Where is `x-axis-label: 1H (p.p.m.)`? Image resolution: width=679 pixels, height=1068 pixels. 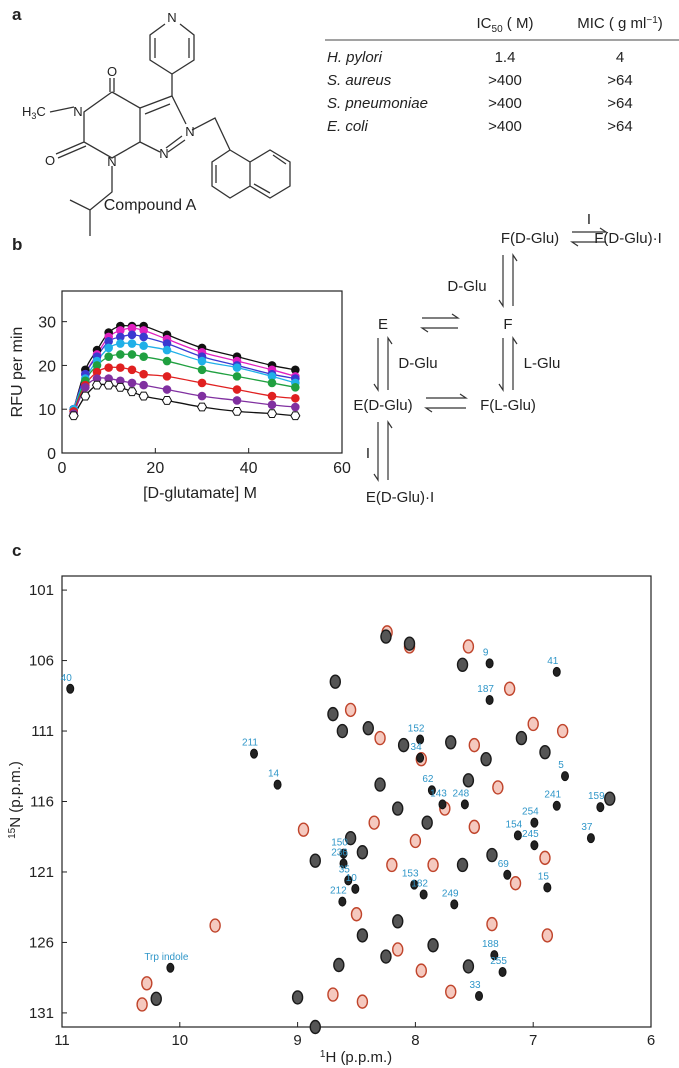 x-axis-label: 1H (p.p.m.) is located at coordinates (356, 1057).